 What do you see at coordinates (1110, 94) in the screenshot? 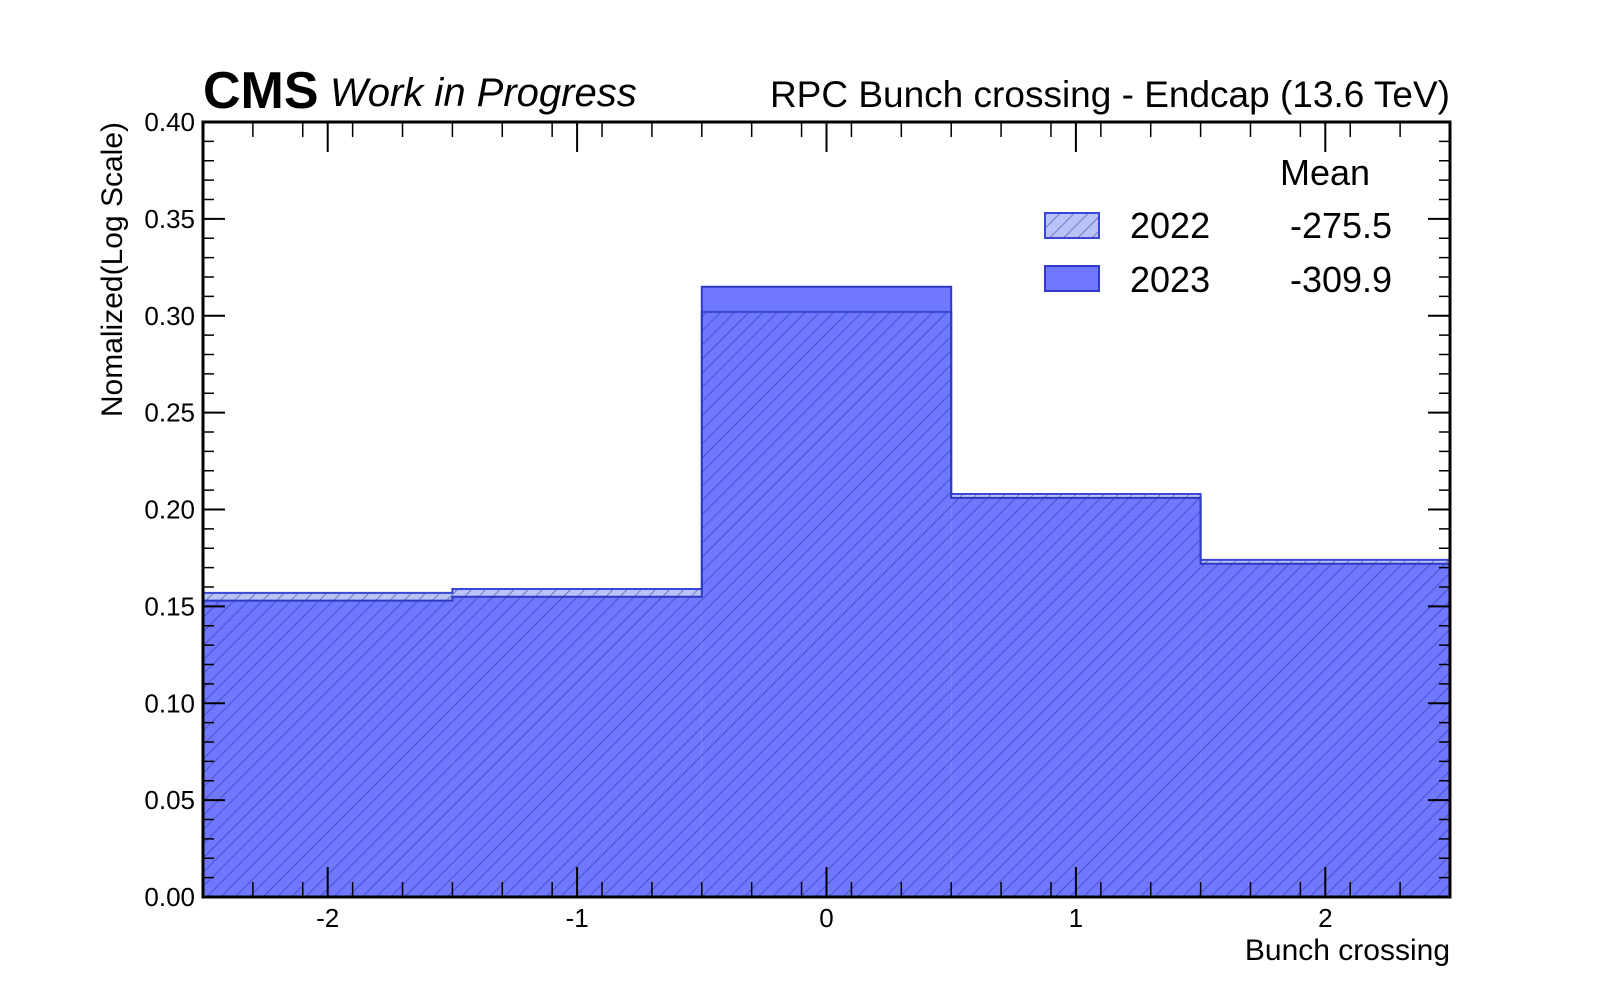
I see `chart-title: RPC Bunch crossing - Endcap (13.6 TeV)` at bounding box center [1110, 94].